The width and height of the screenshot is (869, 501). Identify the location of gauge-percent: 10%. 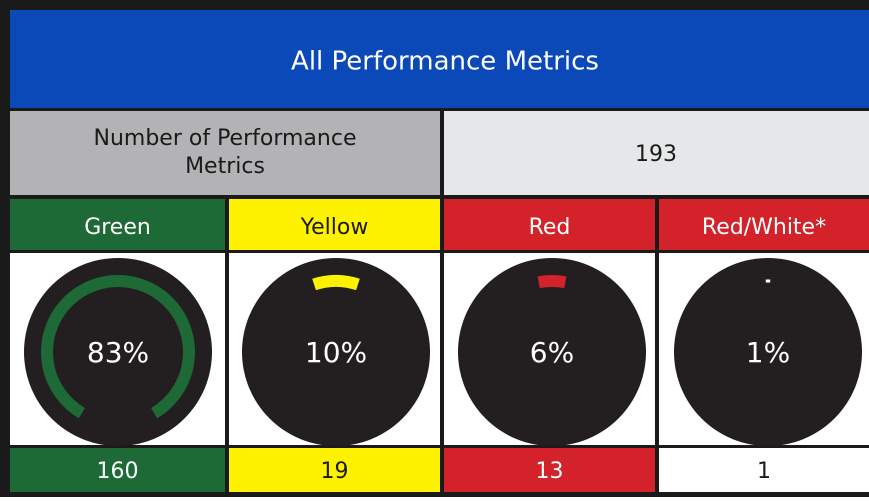
(336, 352).